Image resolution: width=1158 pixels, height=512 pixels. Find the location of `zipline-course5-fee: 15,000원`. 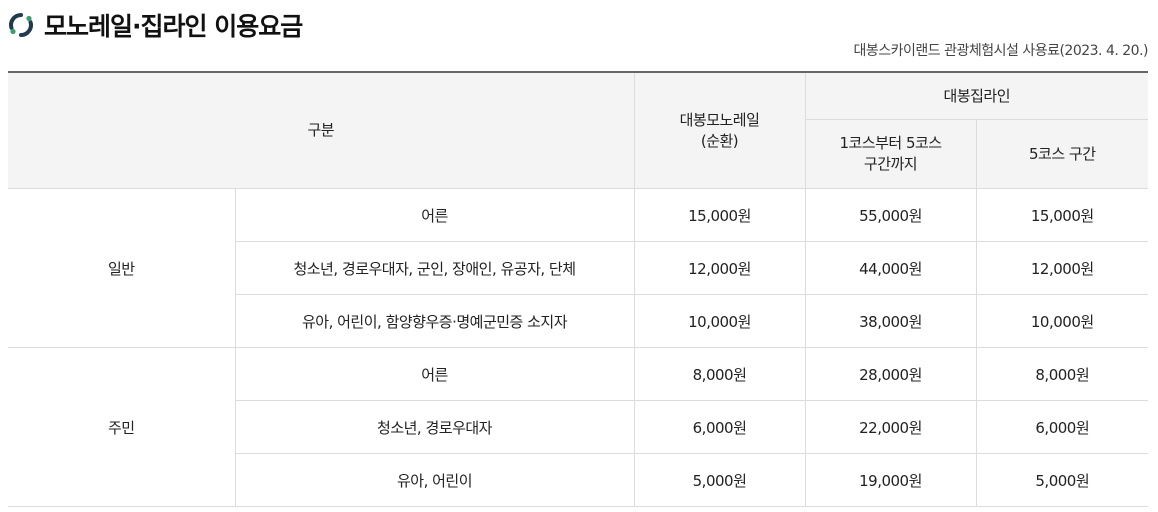

zipline-course5-fee: 15,000원 is located at coordinates (1062, 215).